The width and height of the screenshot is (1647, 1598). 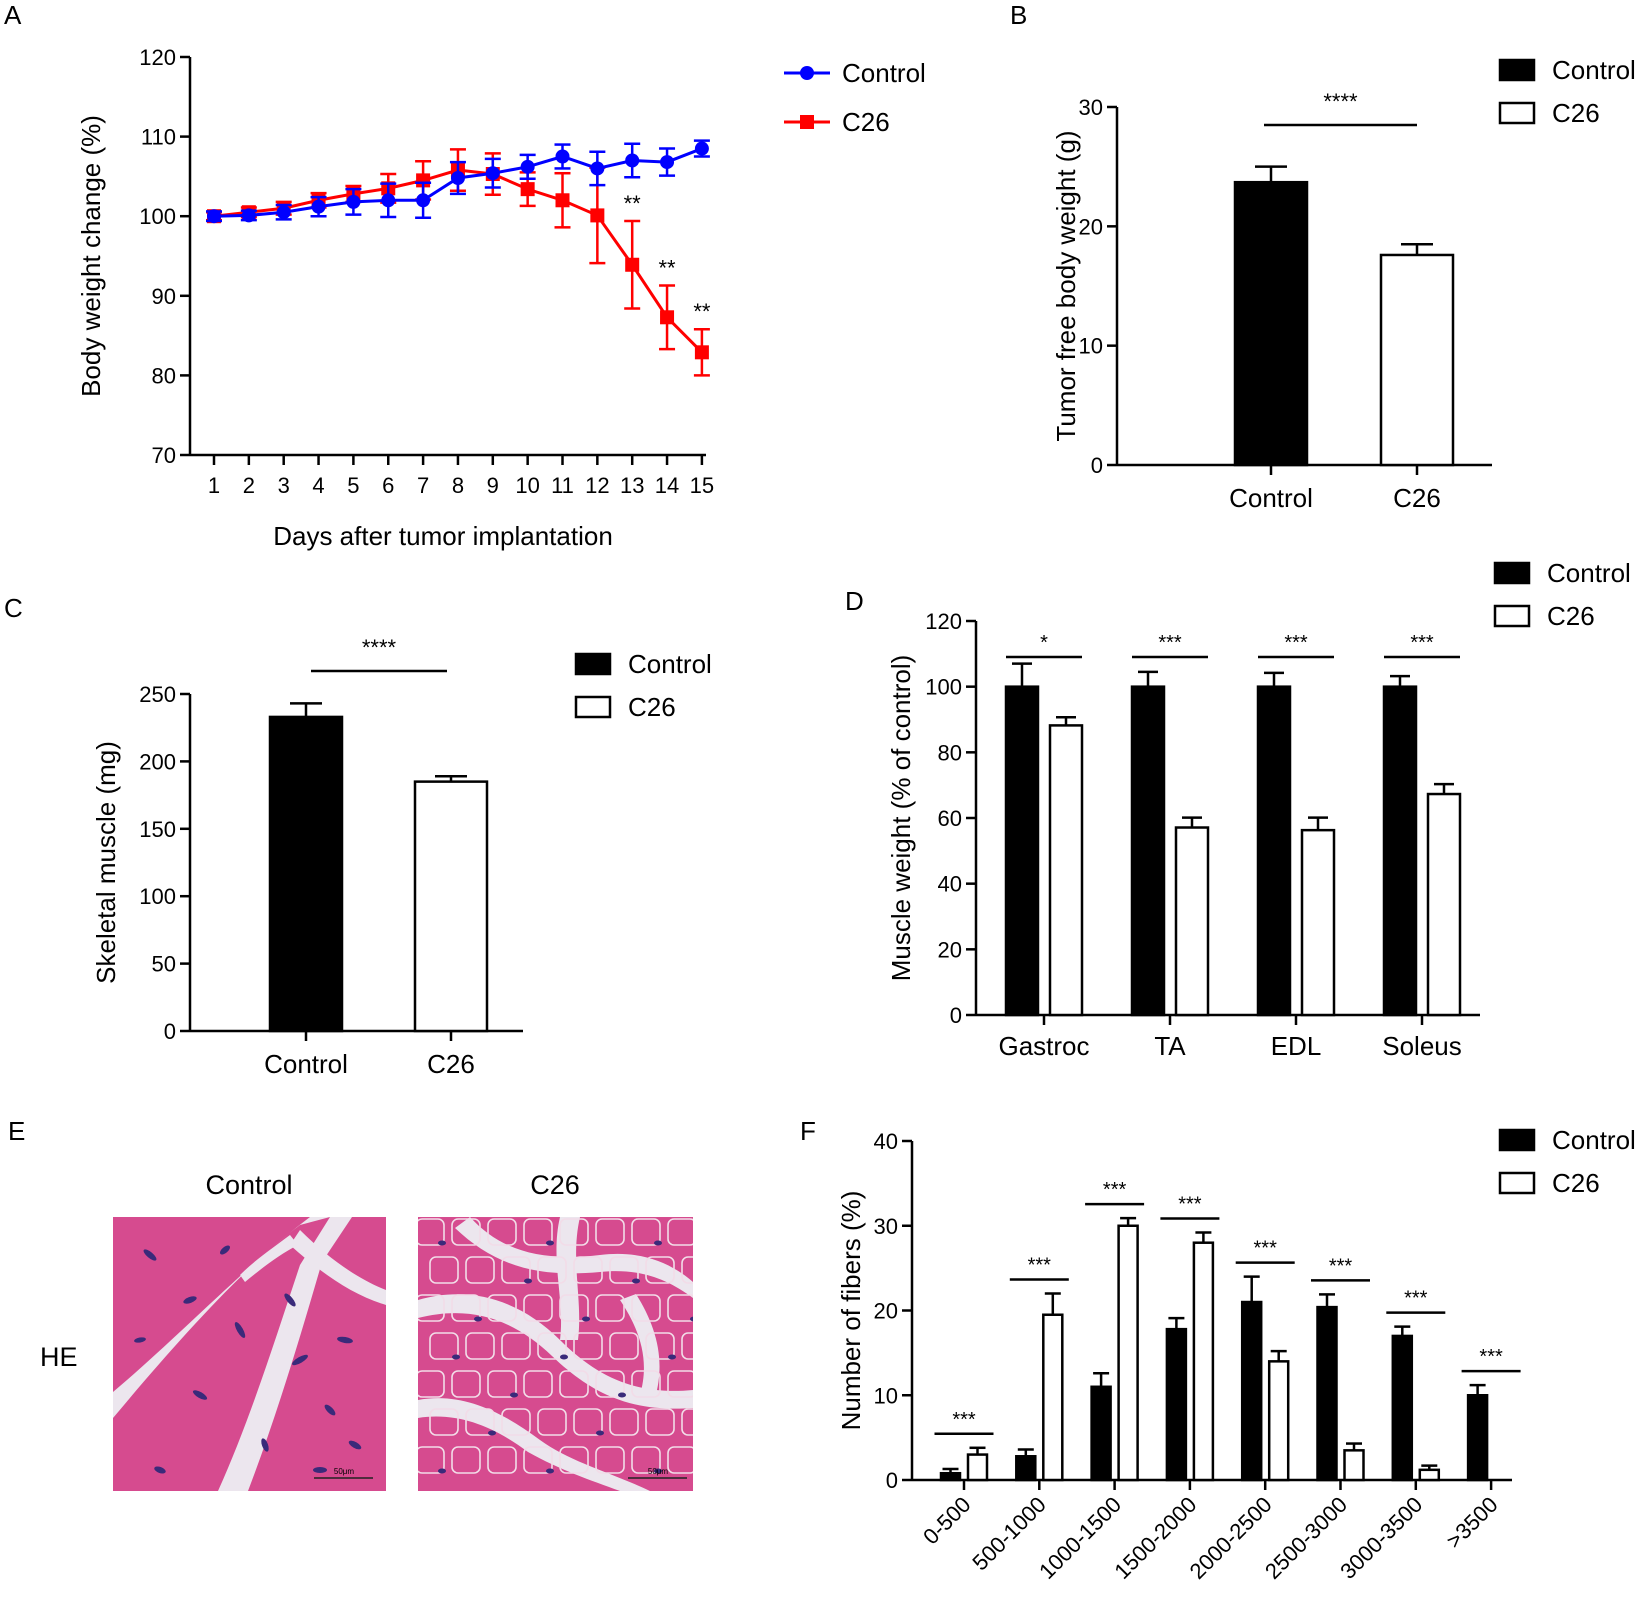 I want to click on panel-label: F, so click(x=808, y=1131).